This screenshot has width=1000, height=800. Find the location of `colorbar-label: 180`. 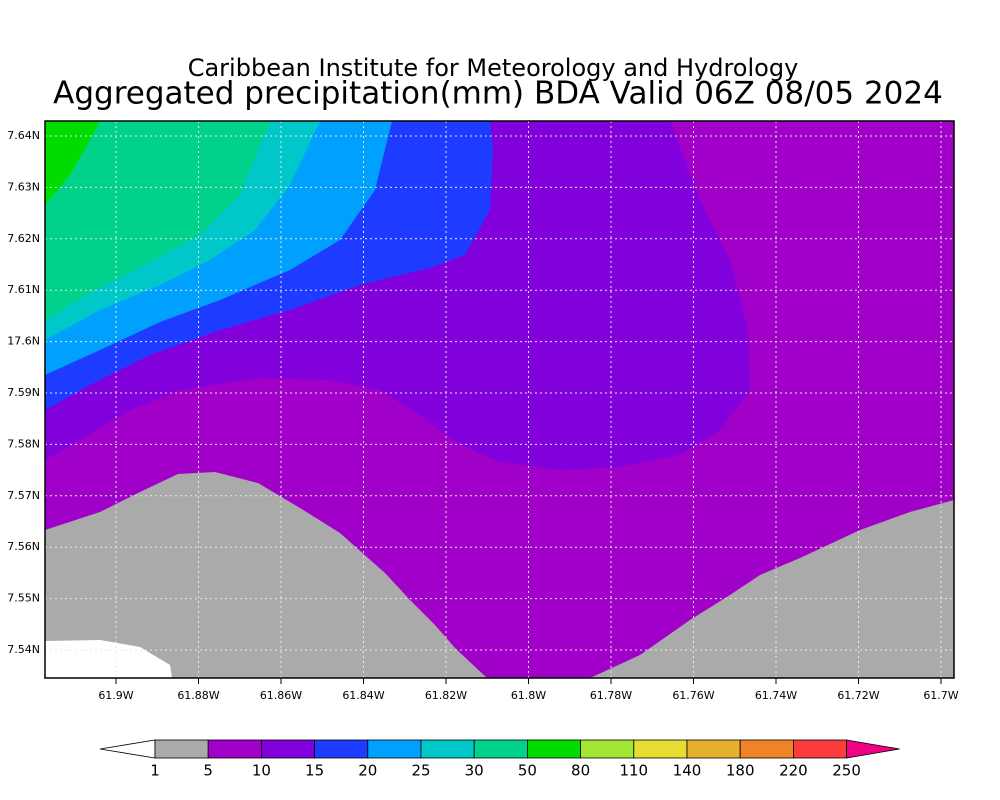

colorbar-label: 180 is located at coordinates (740, 771).